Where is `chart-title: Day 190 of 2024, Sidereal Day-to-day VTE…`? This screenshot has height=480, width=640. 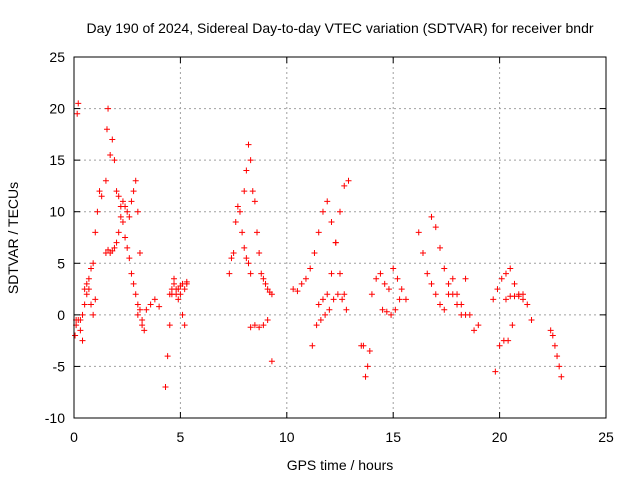
chart-title: Day 190 of 2024, Sidereal Day-to-day VTE… is located at coordinates (339, 28).